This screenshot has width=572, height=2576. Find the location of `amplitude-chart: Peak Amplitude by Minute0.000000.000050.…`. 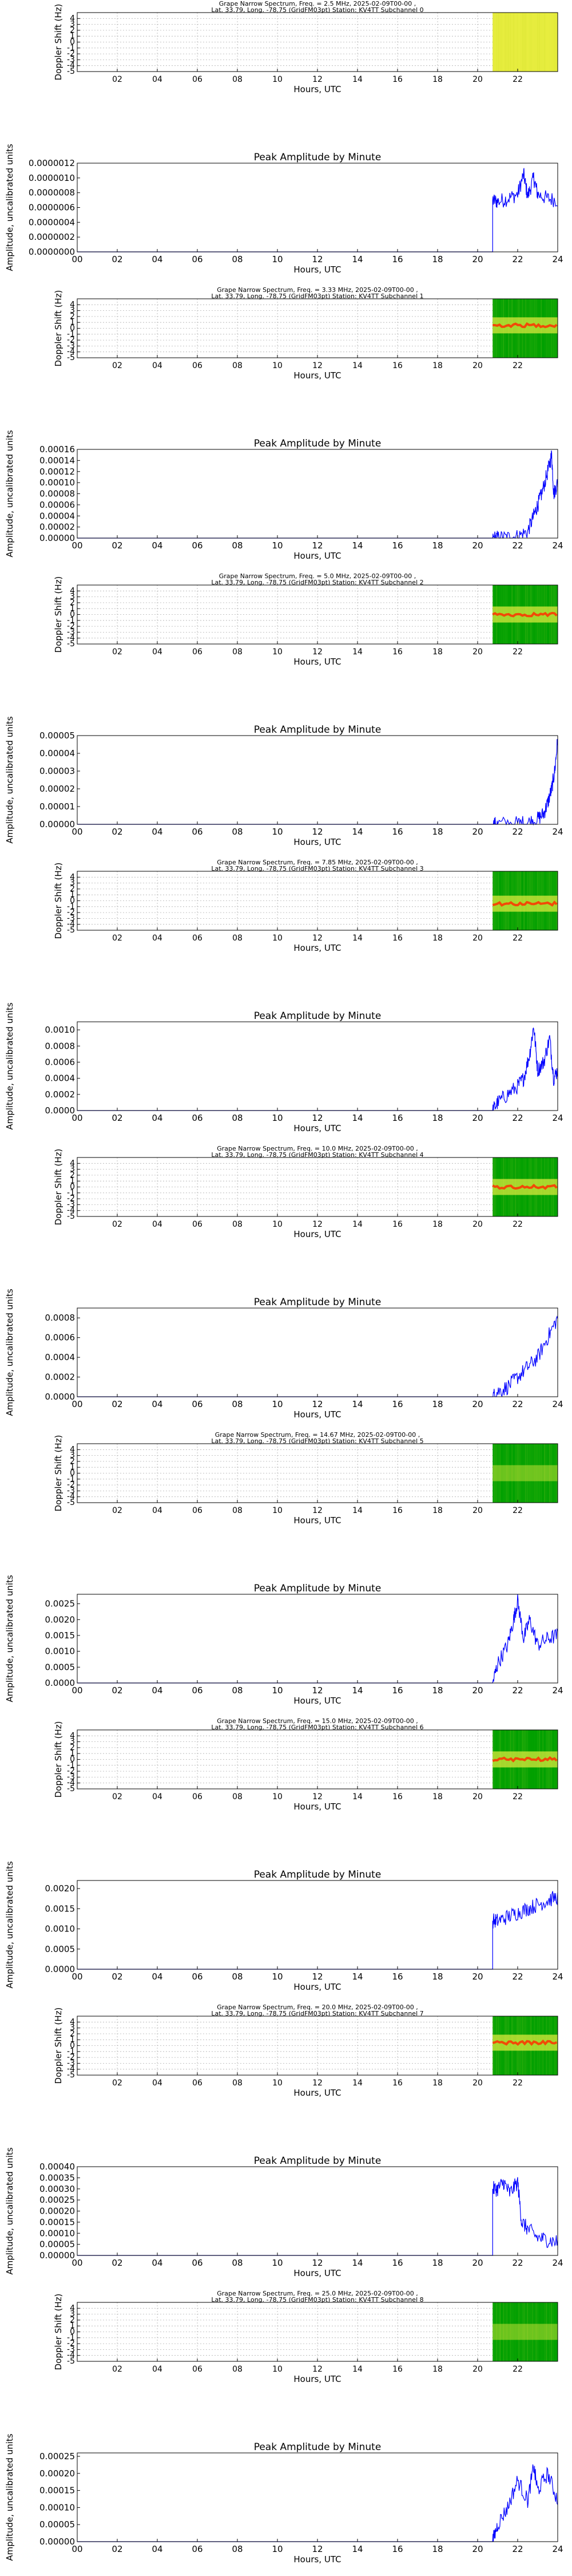

amplitude-chart: Peak Amplitude by Minute0.000000.000050.… is located at coordinates (284, 2212).